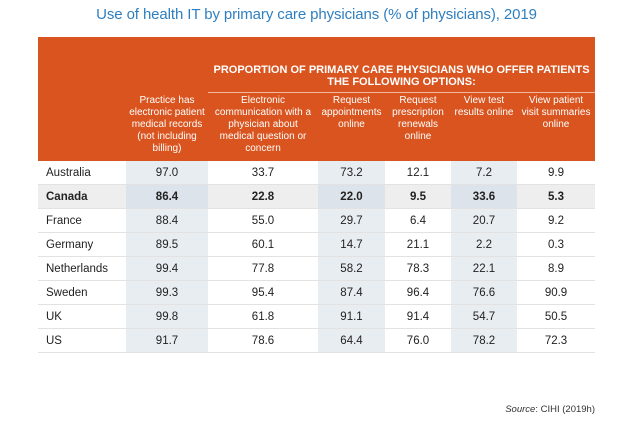 The height and width of the screenshot is (446, 633). Describe the element at coordinates (418, 268) in the screenshot. I see `value-cell: 78.3` at that location.